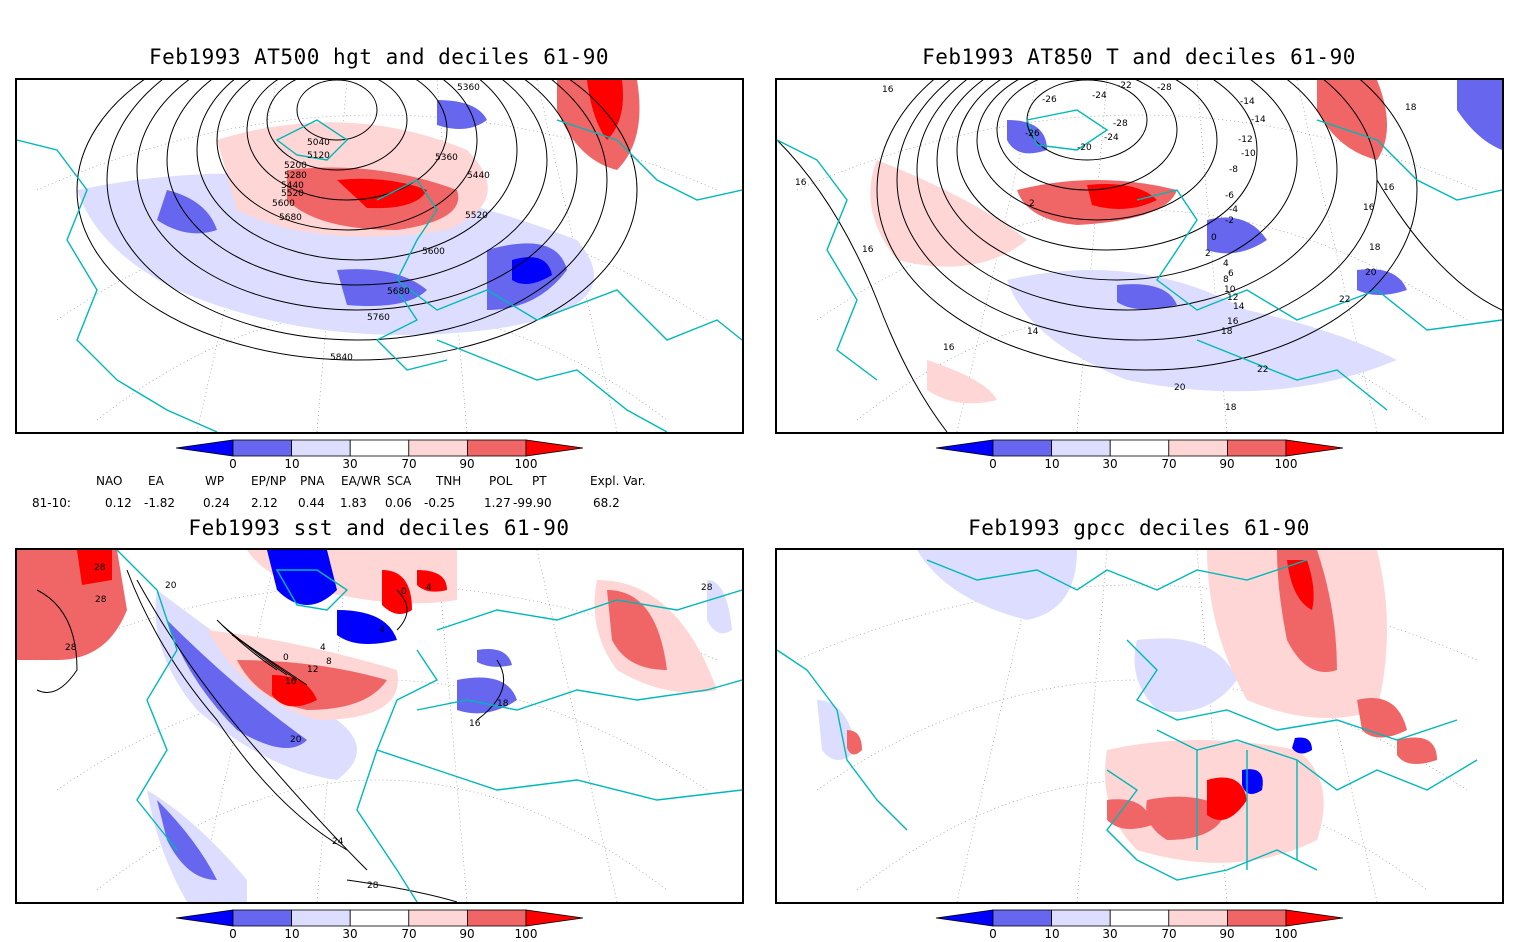  I want to click on contour-label: -26, so click(1049, 100).